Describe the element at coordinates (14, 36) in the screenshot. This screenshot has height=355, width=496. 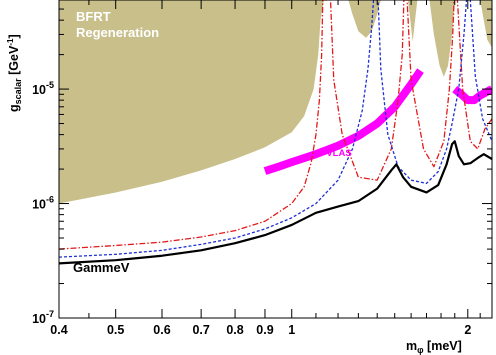
I see `y-axis-title-unit-post: ]` at that location.